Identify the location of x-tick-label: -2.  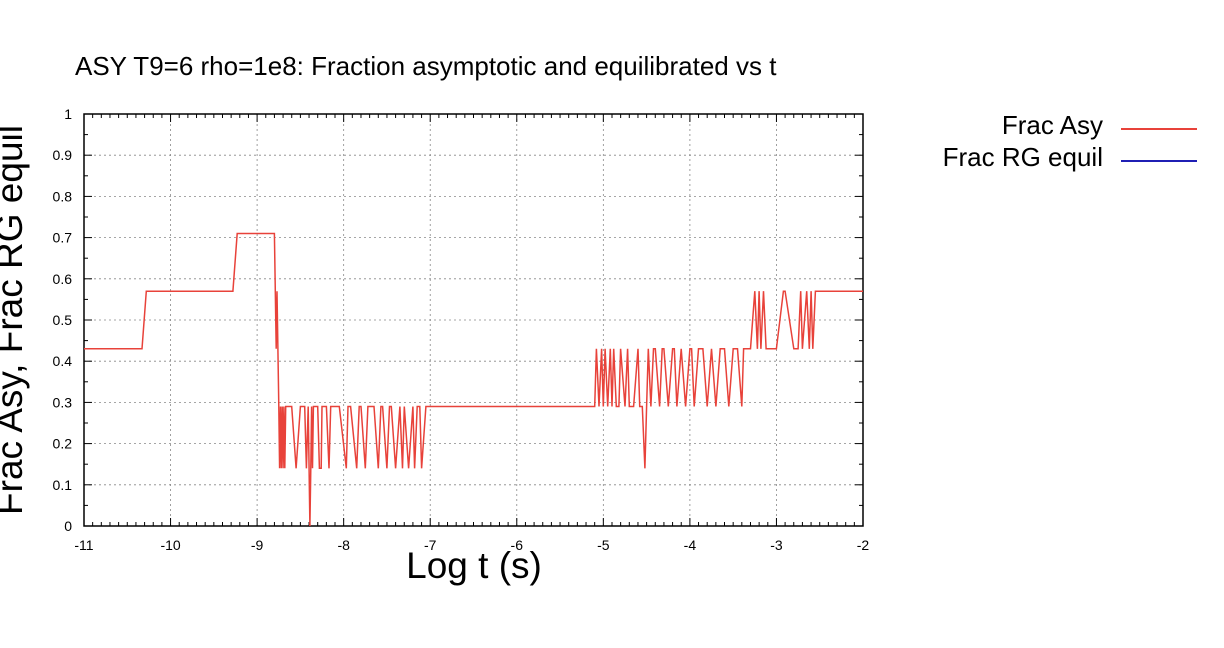
(863, 545).